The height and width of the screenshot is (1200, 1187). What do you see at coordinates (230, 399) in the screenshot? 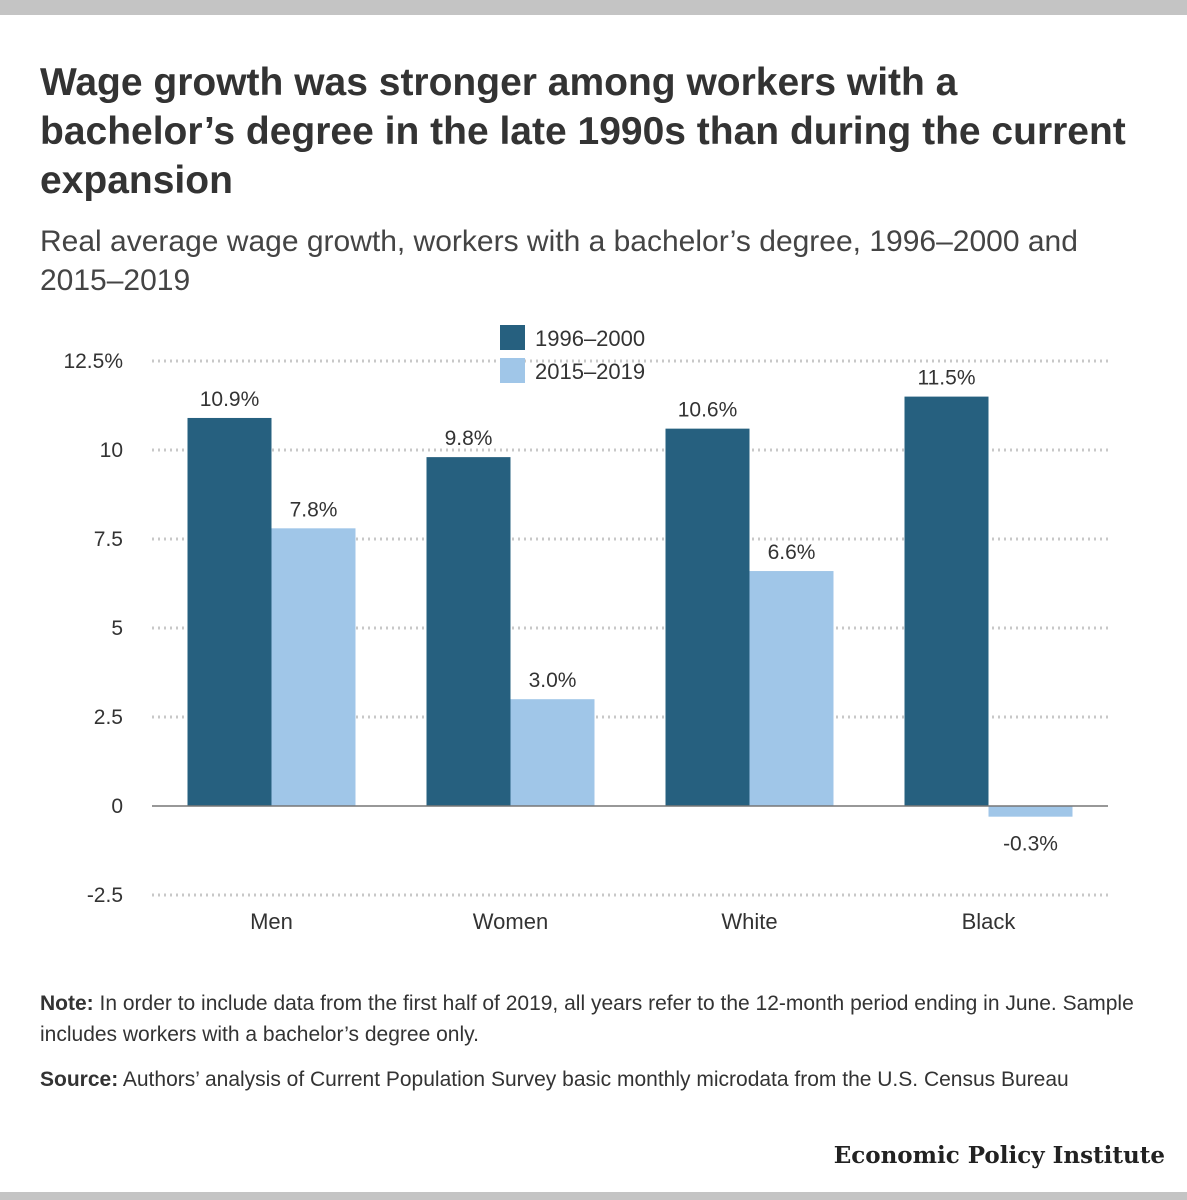
I see `data-label: 10.9%` at bounding box center [230, 399].